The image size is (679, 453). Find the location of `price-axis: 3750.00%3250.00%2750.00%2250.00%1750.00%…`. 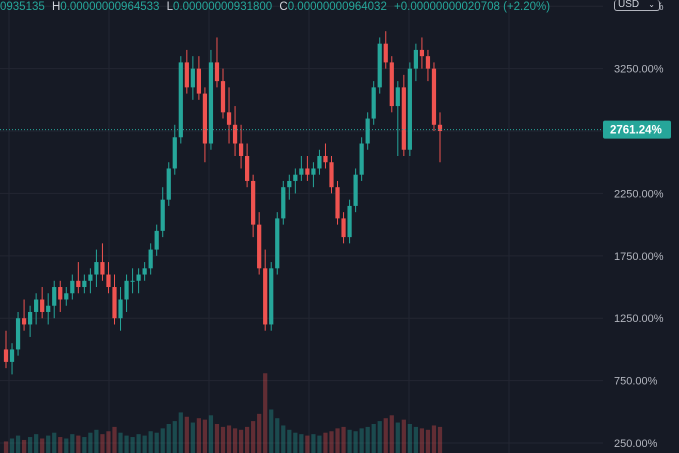

price-axis: 3750.00%3250.00%2750.00%2250.00%1750.00%… is located at coordinates (639, 225).